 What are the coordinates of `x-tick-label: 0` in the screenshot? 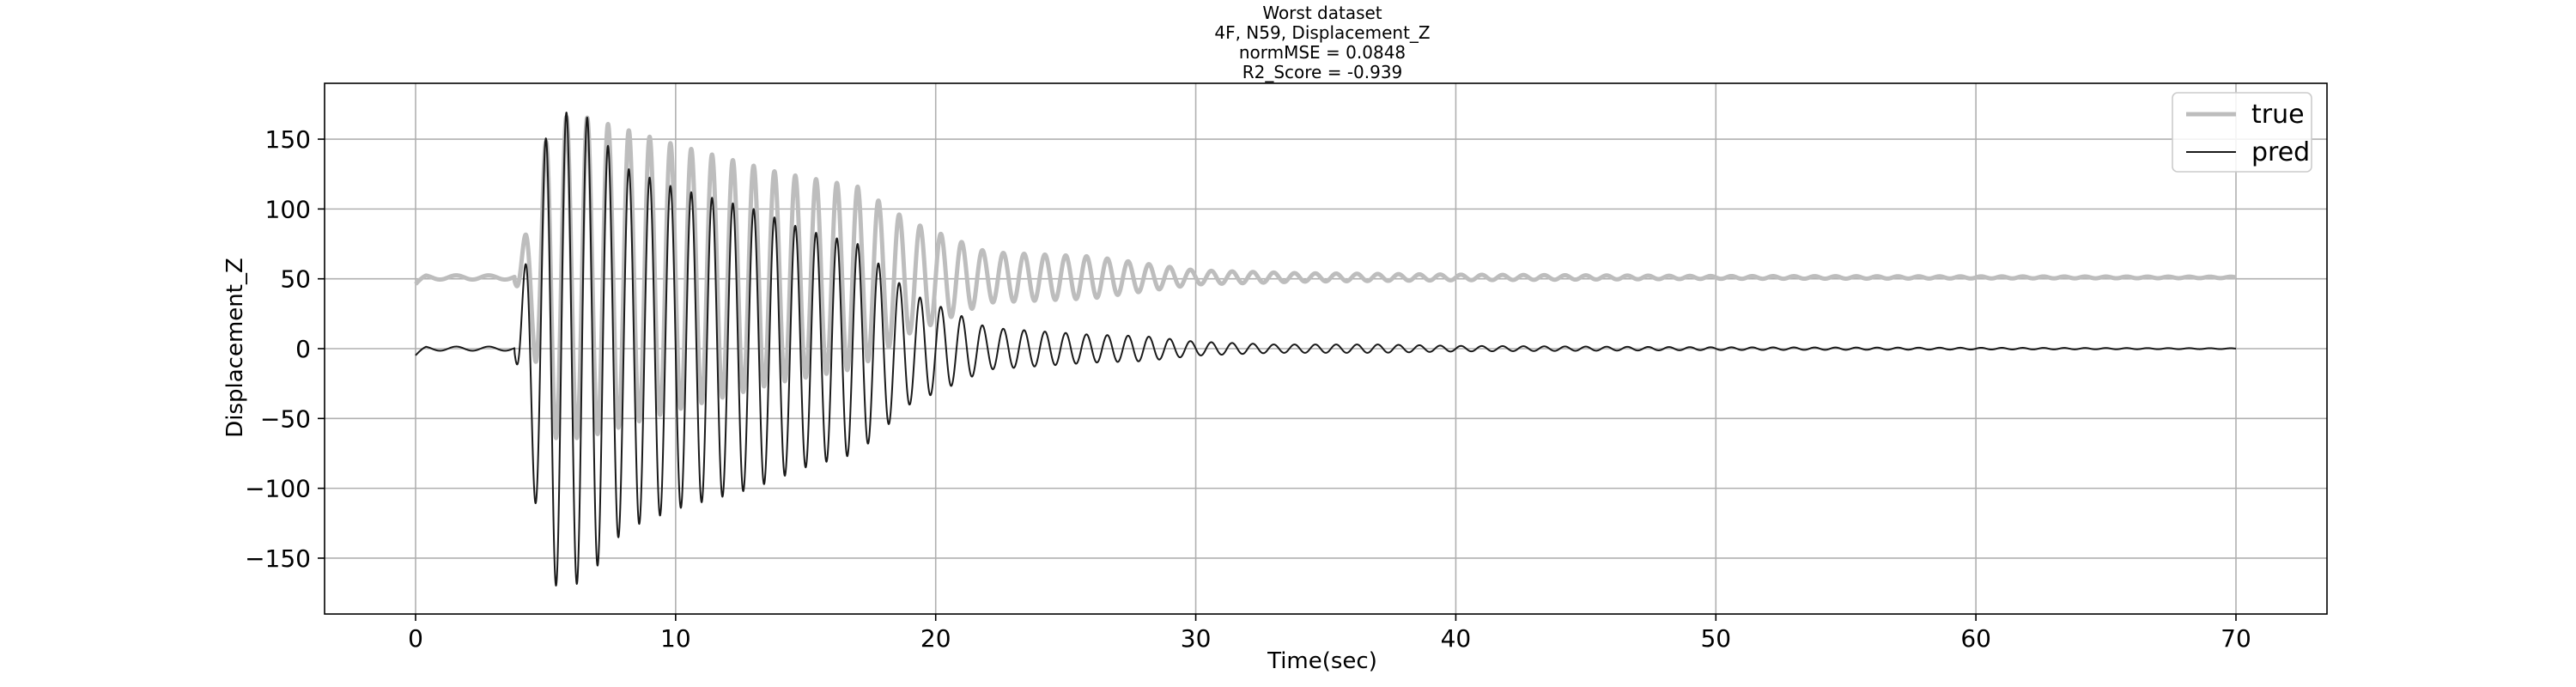 It's located at (415, 638).